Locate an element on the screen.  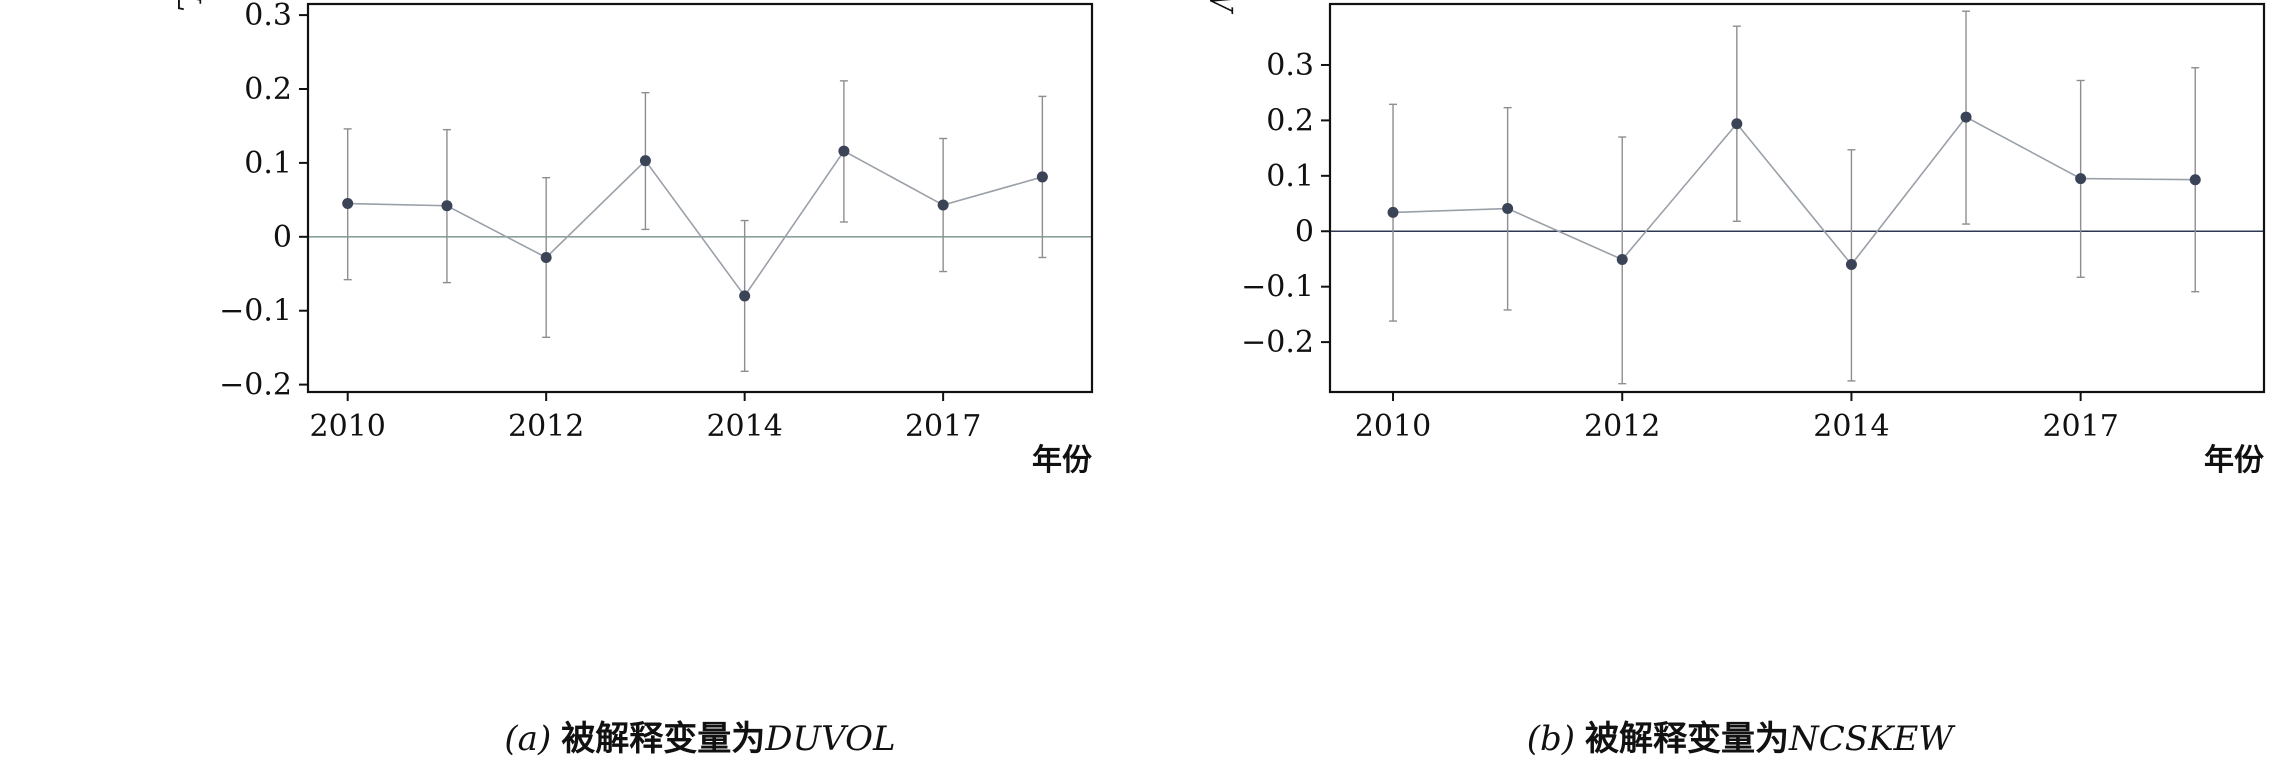
panel-caption: (b) 被解释变量为NCSKEW is located at coordinates (1742, 739).